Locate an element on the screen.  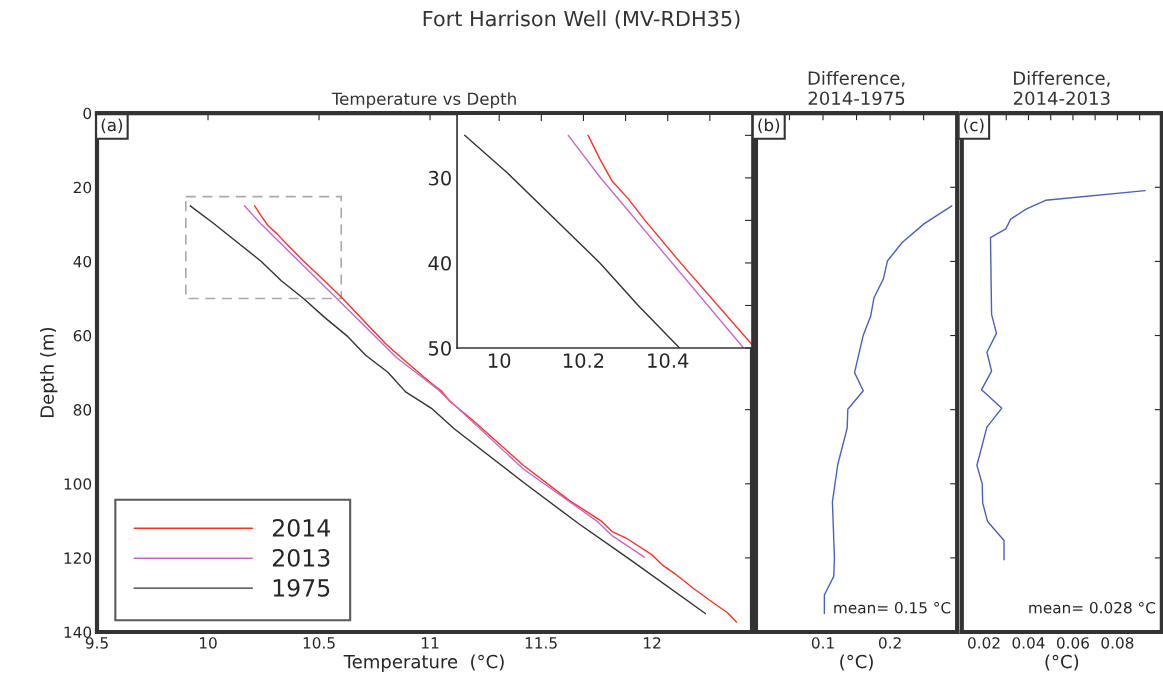
legend-label: 1975 is located at coordinates (301, 587).